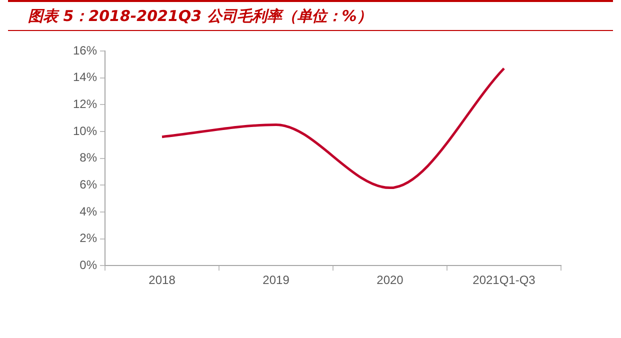 Image resolution: width=621 pixels, height=338 pixels. What do you see at coordinates (504, 280) in the screenshot?
I see `x-tick-label: 2021Q1-Q3` at bounding box center [504, 280].